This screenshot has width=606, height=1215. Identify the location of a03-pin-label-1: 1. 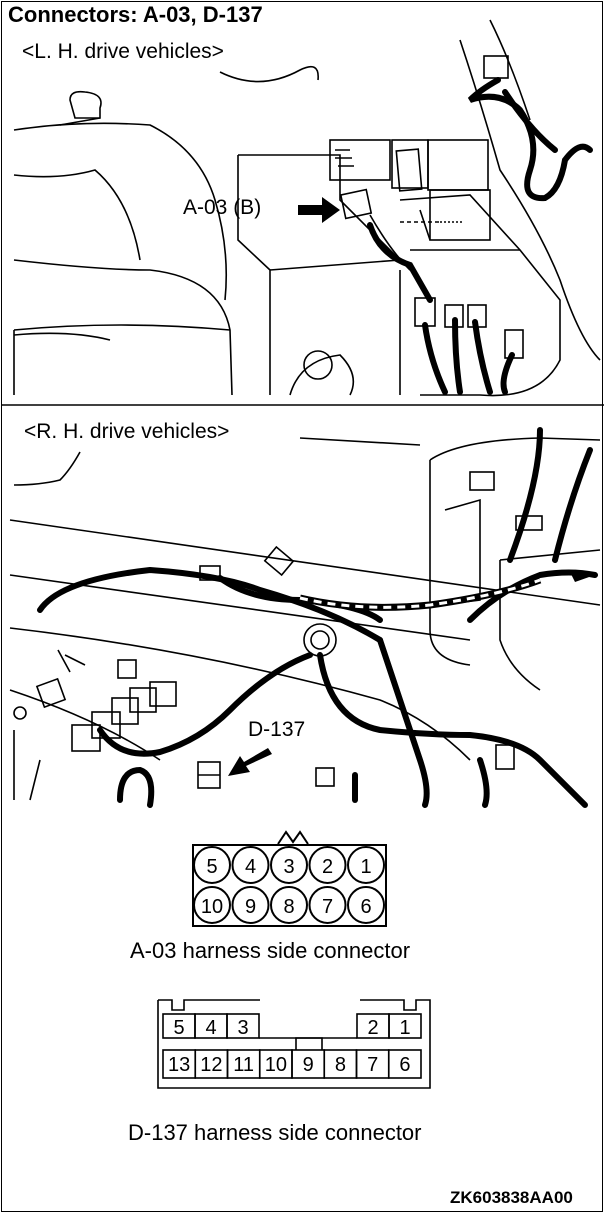
(365, 867).